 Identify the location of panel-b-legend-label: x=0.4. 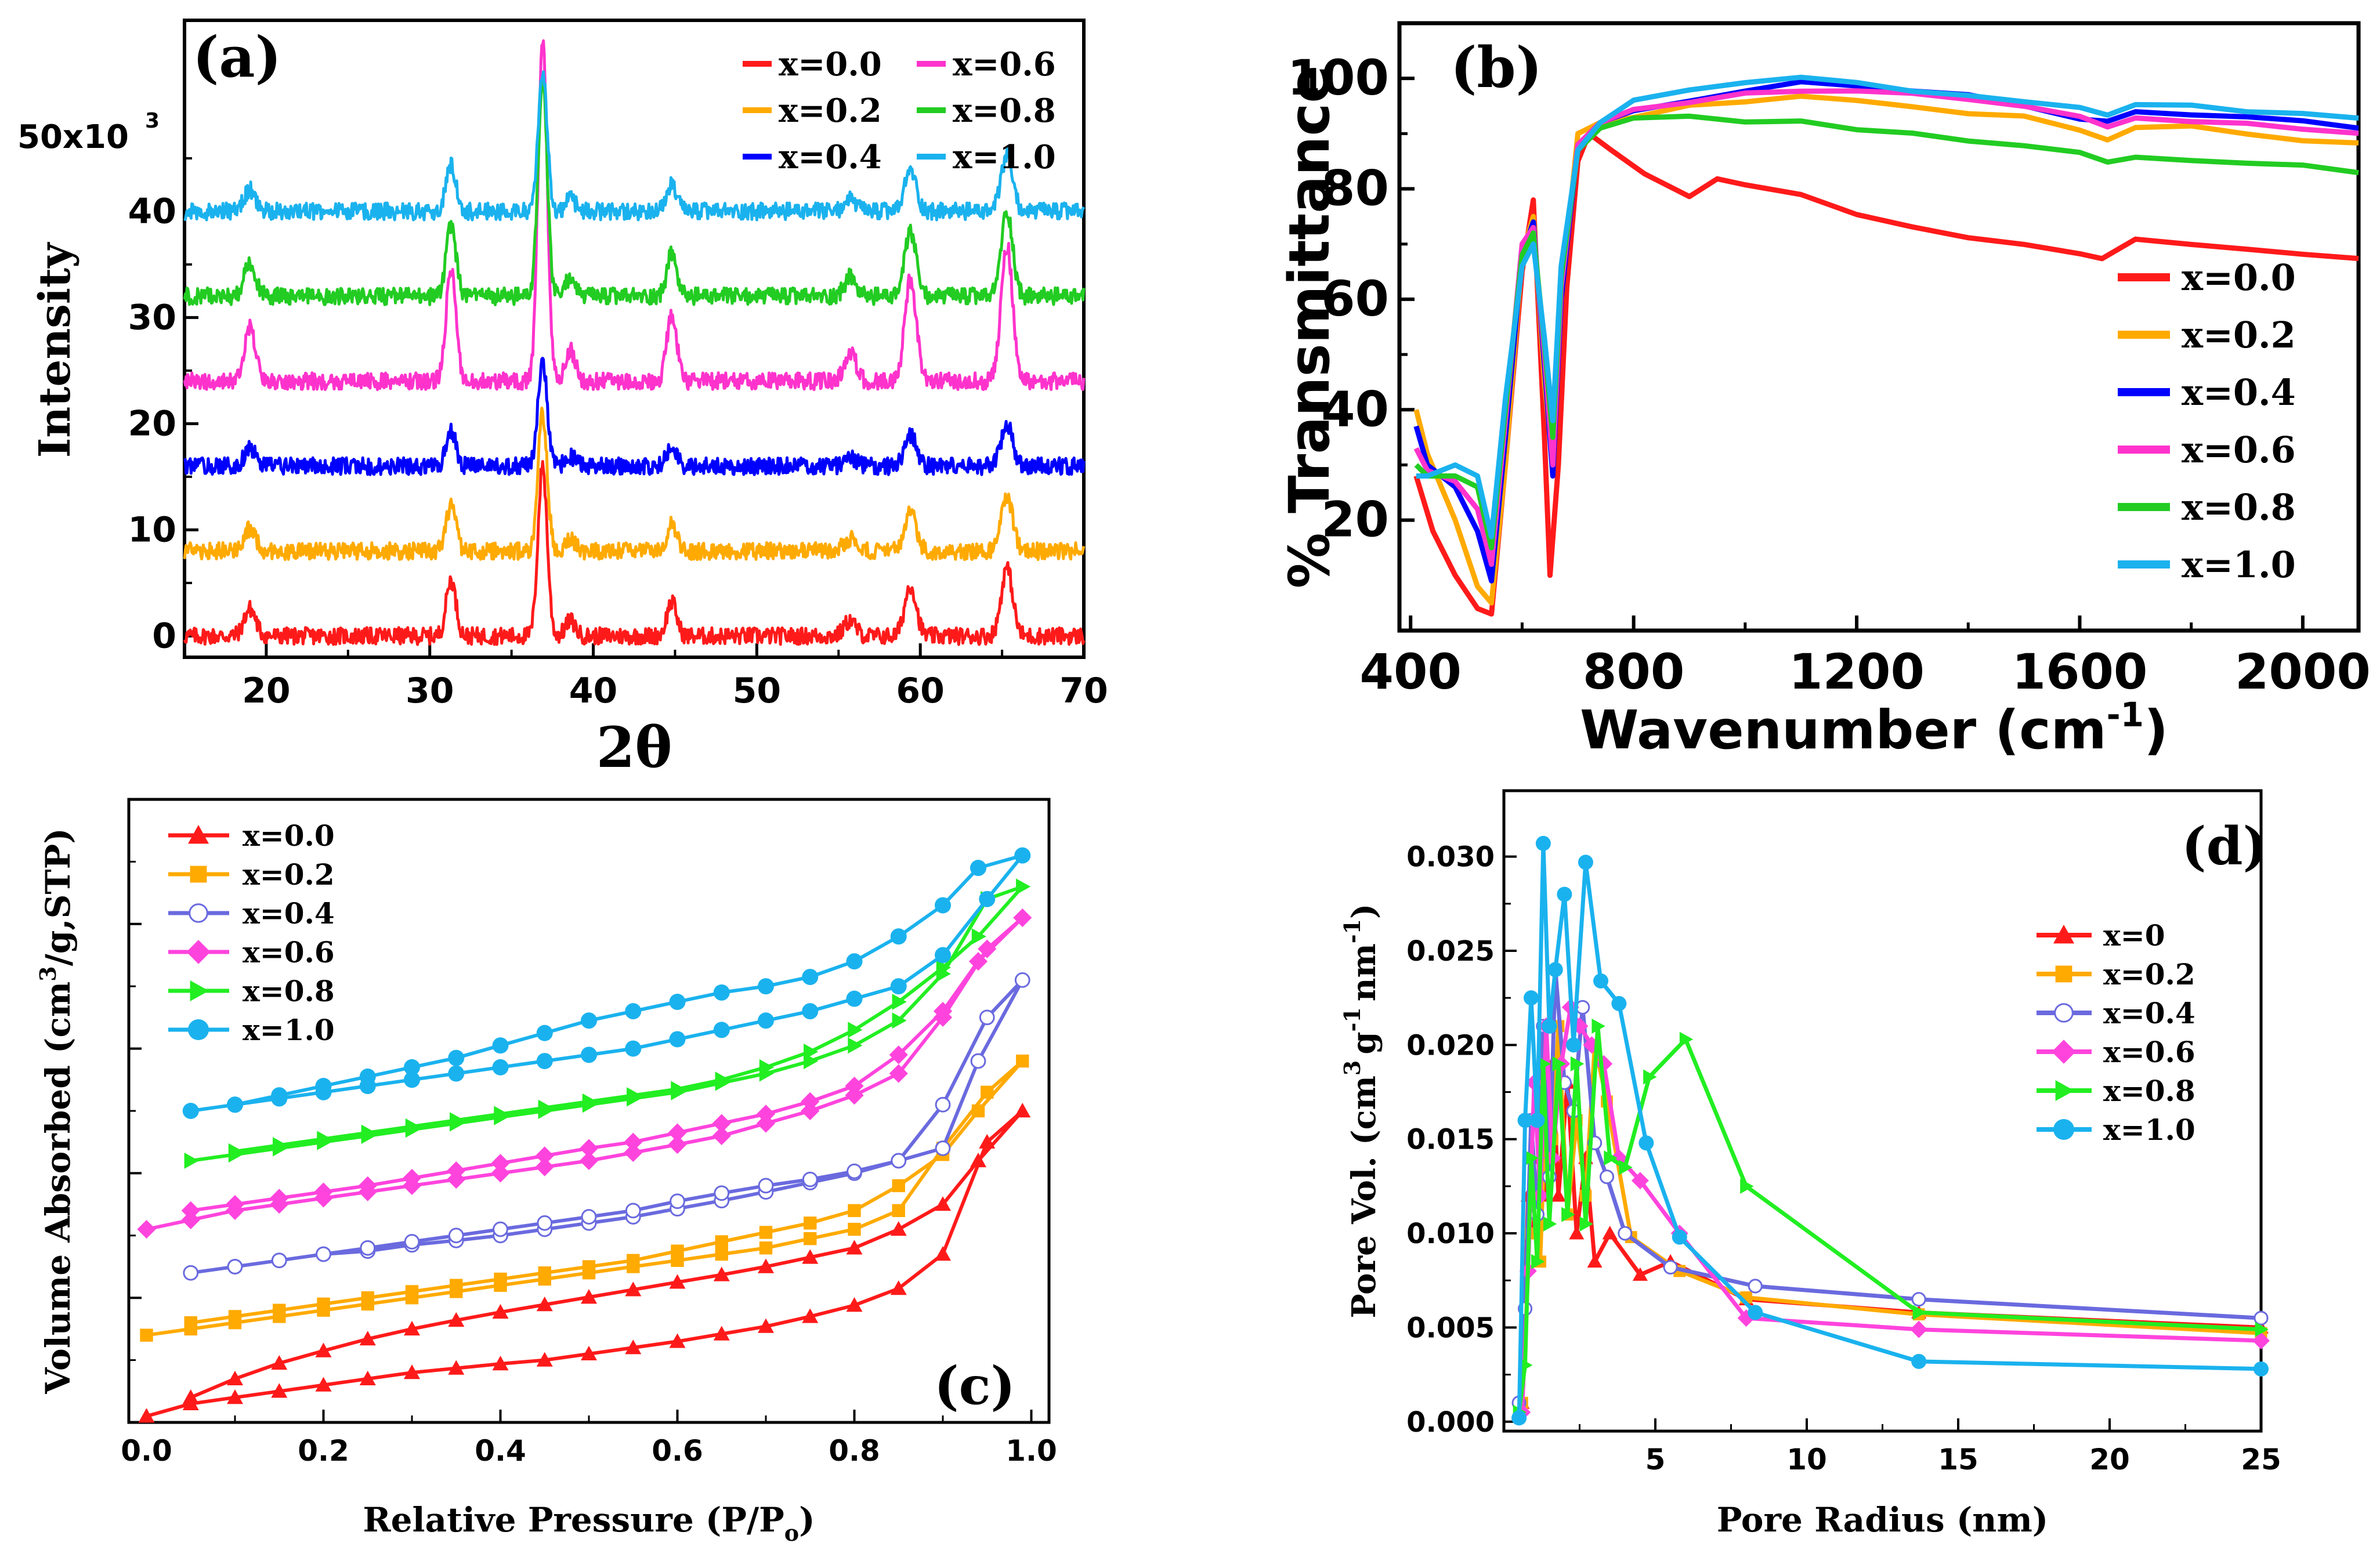
(2239, 393).